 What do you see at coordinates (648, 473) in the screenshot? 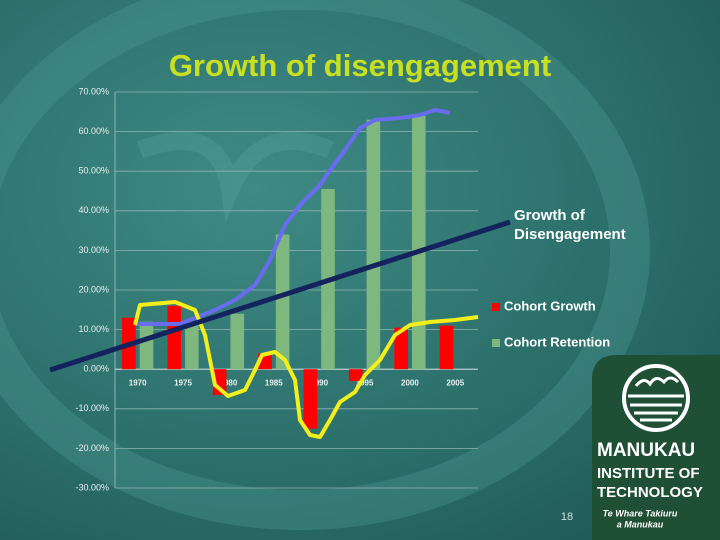
I see `logo-text: INSTITUTE OF` at bounding box center [648, 473].